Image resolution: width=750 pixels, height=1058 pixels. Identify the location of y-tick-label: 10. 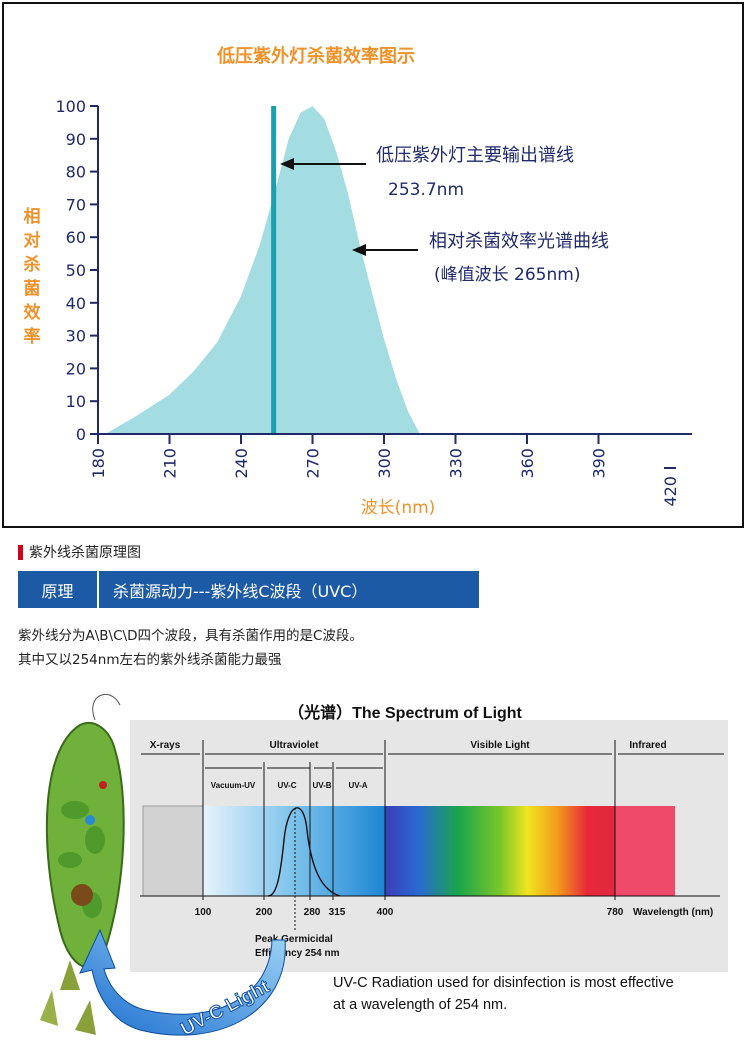
(76, 401).